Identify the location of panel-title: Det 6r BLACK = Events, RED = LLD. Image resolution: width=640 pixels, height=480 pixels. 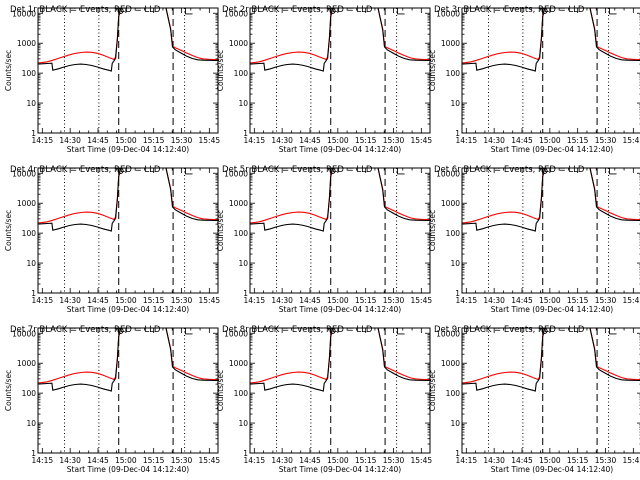
(509, 170).